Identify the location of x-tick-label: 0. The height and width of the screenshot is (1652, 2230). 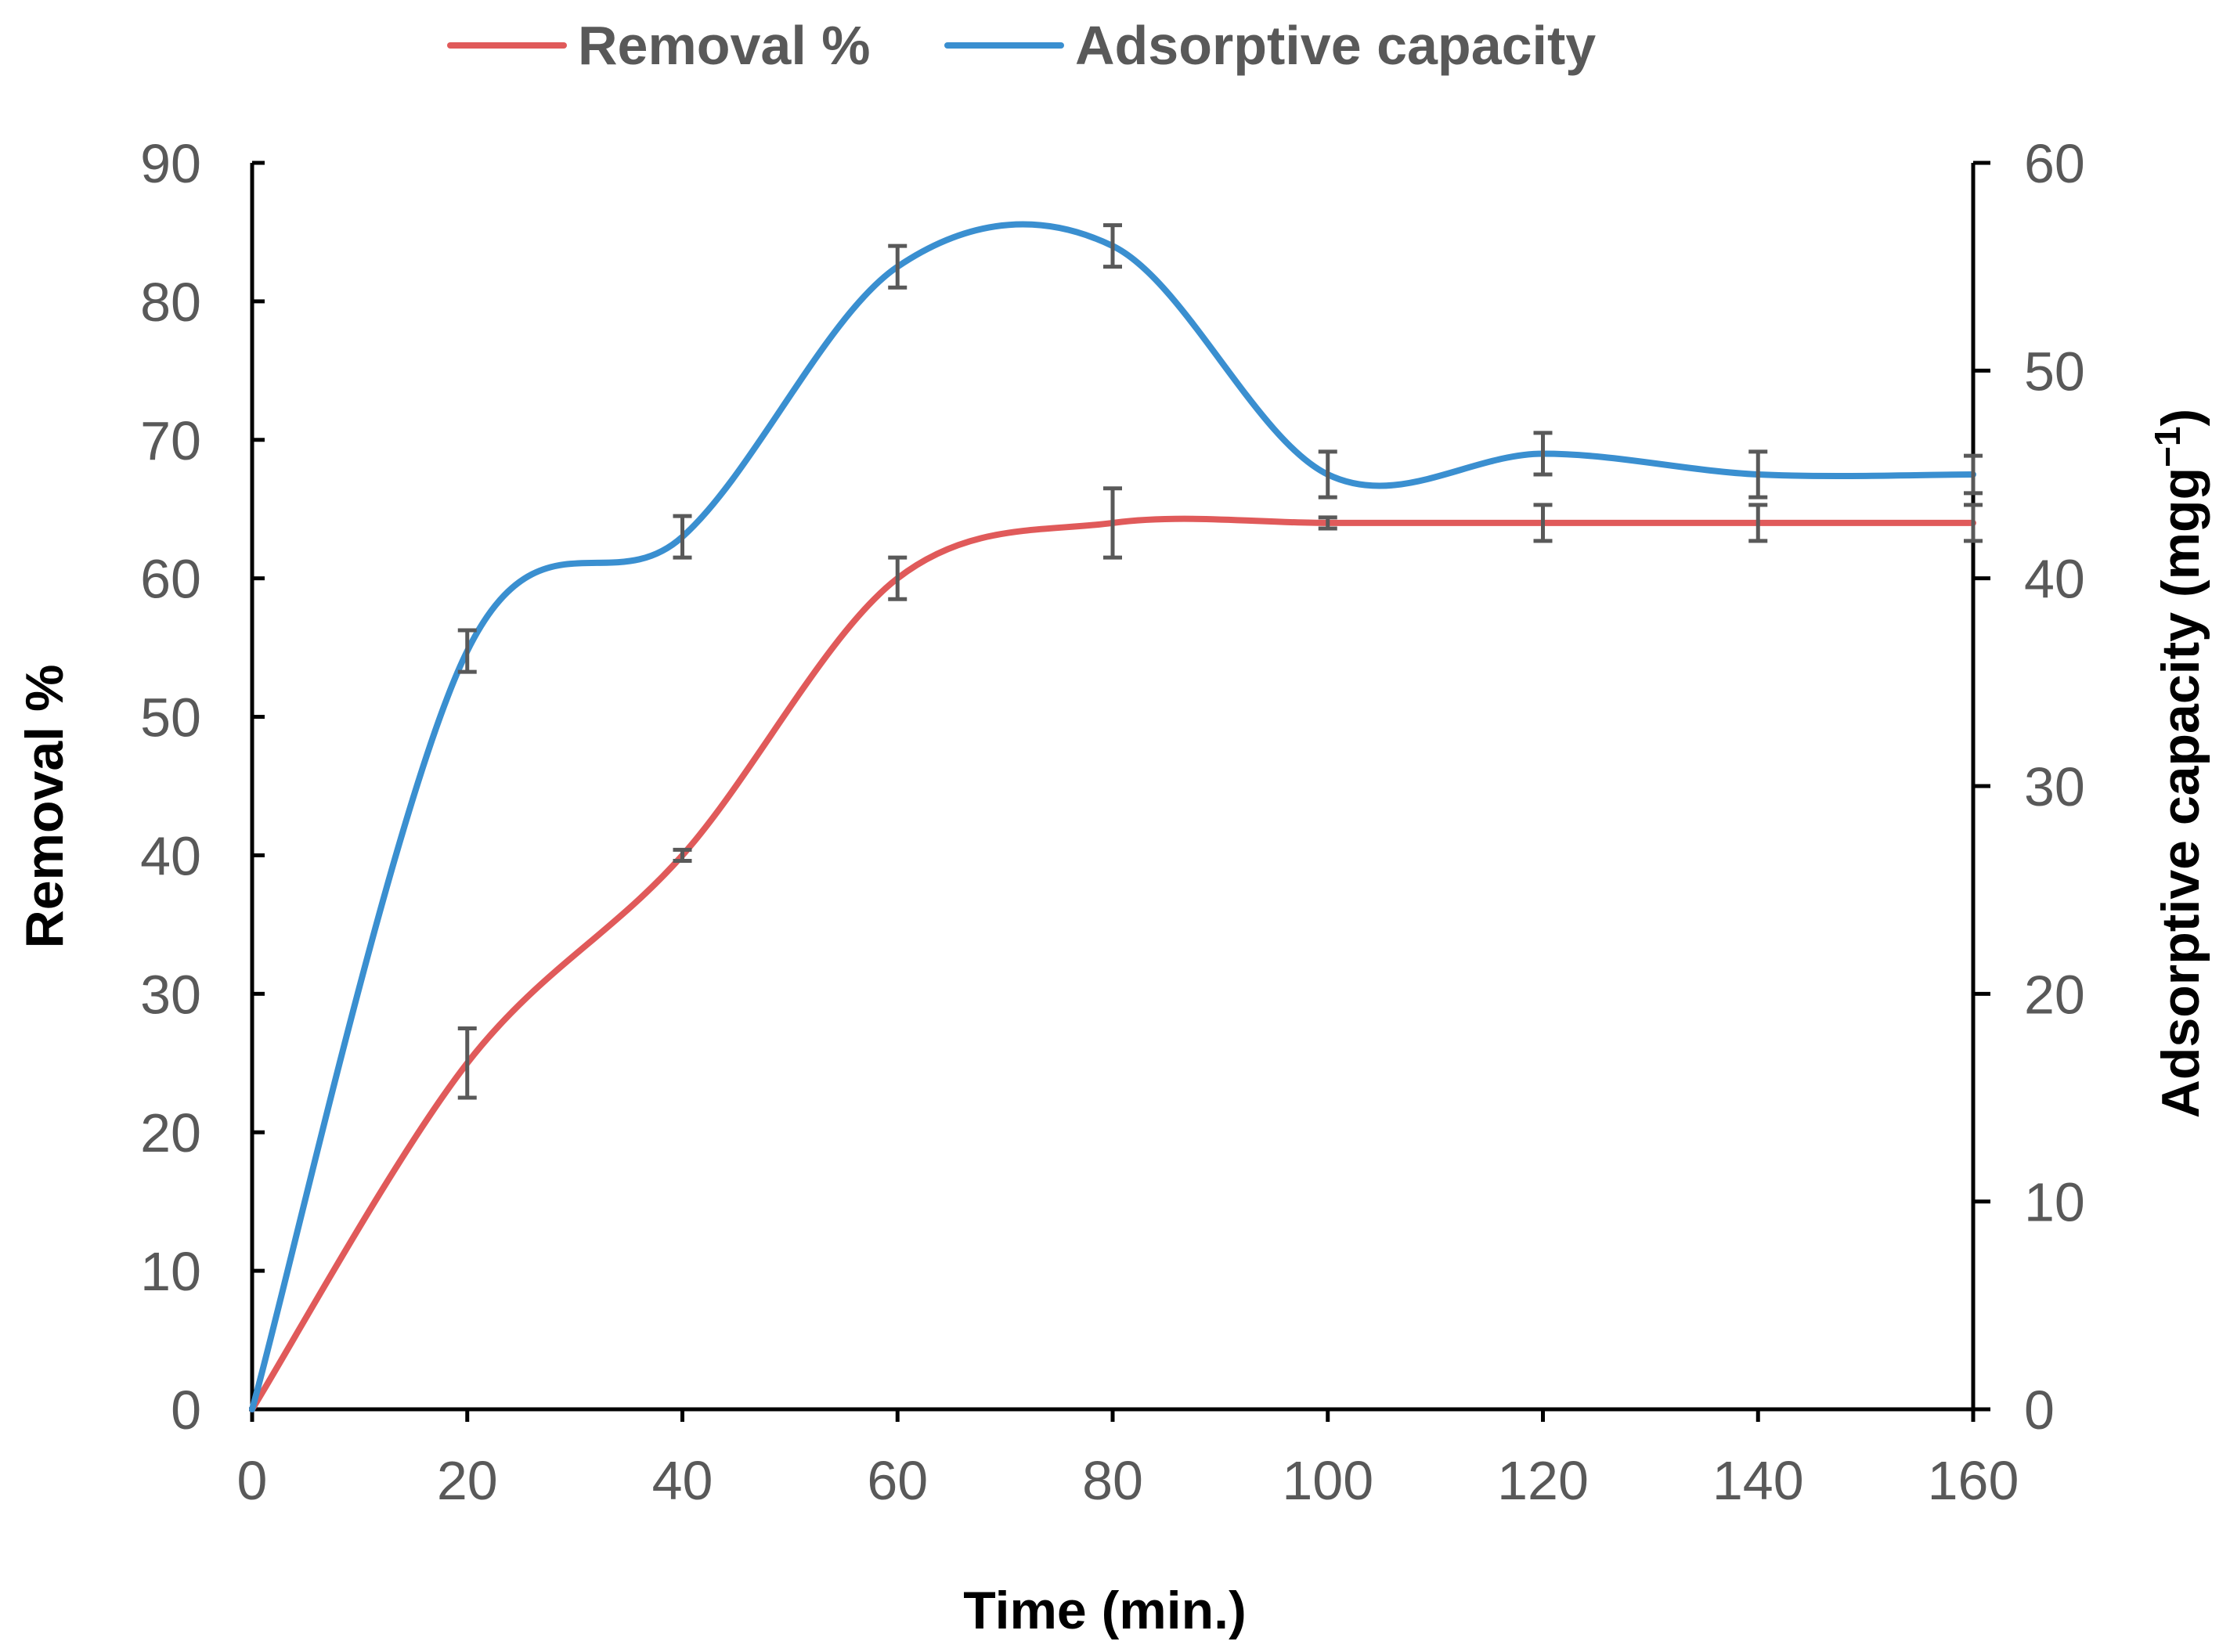
(252, 1480).